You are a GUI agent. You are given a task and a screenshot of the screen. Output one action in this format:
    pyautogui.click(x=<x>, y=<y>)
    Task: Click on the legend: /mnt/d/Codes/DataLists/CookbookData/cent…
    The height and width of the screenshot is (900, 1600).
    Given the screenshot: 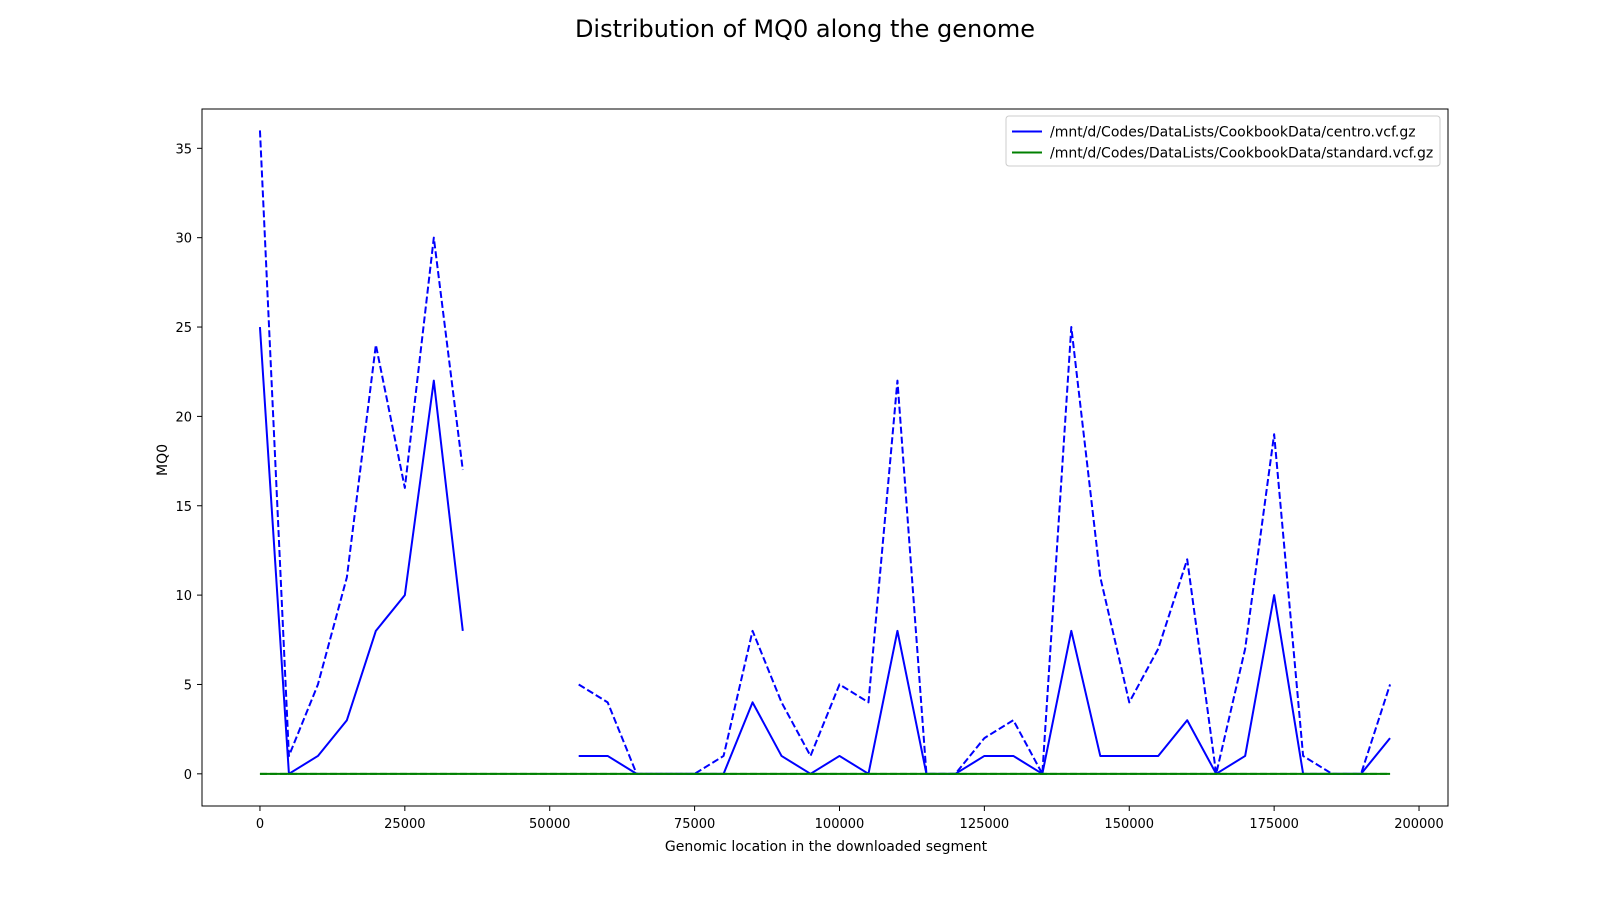 What is the action you would take?
    pyautogui.click(x=1223, y=141)
    